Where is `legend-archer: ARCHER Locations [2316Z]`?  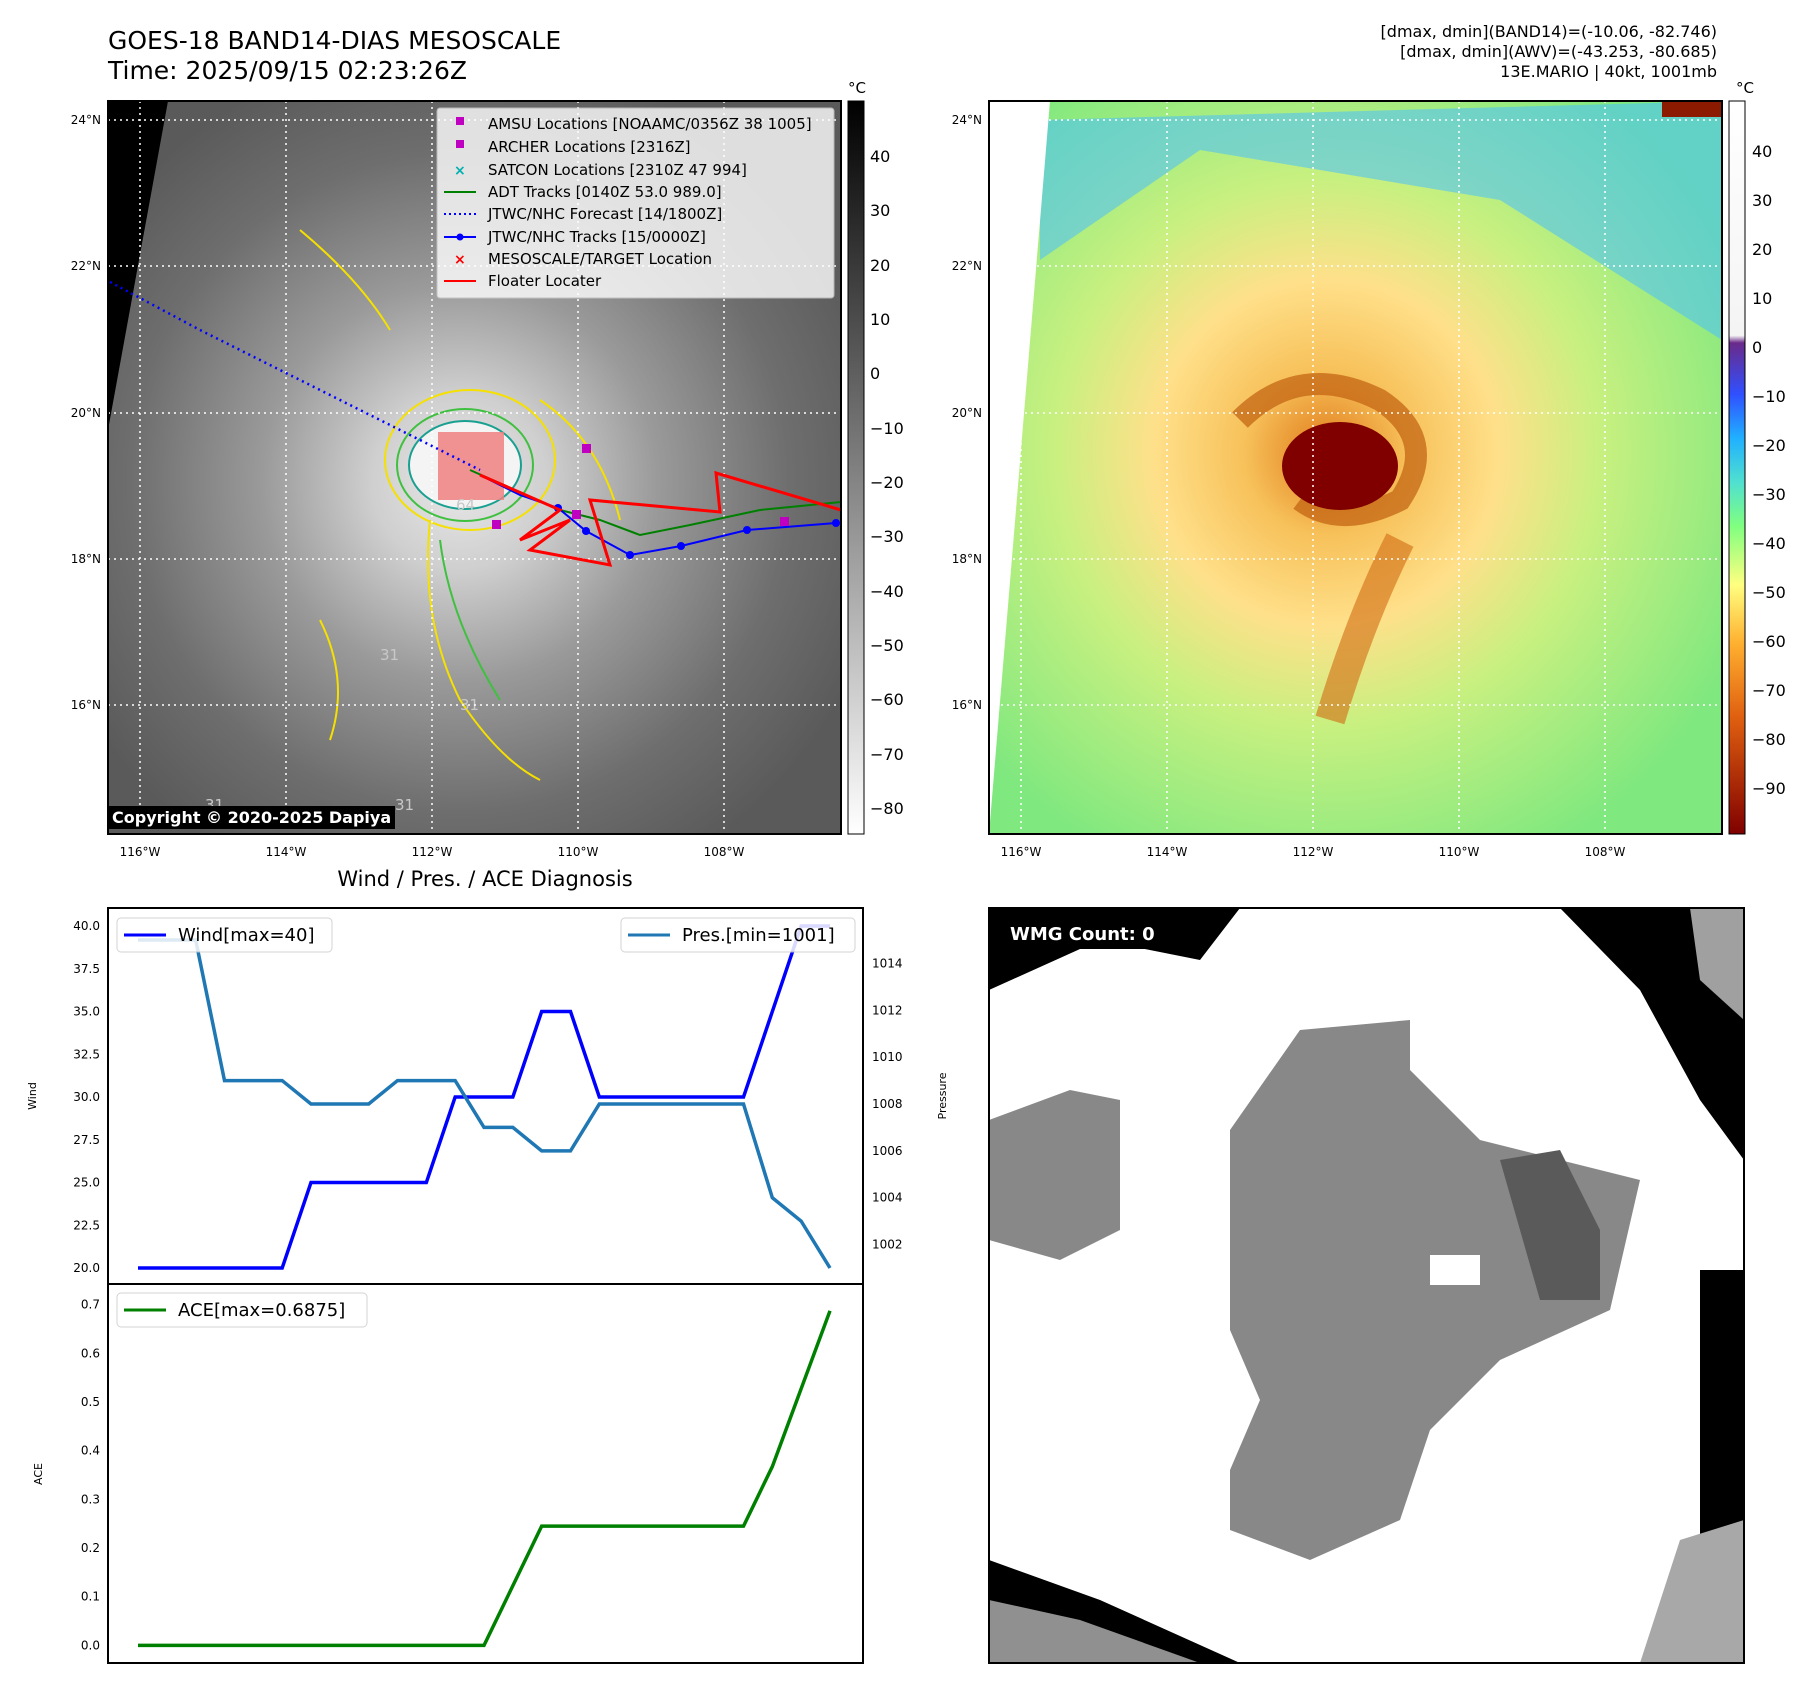
legend-archer: ARCHER Locations [2316Z] is located at coordinates (589, 147).